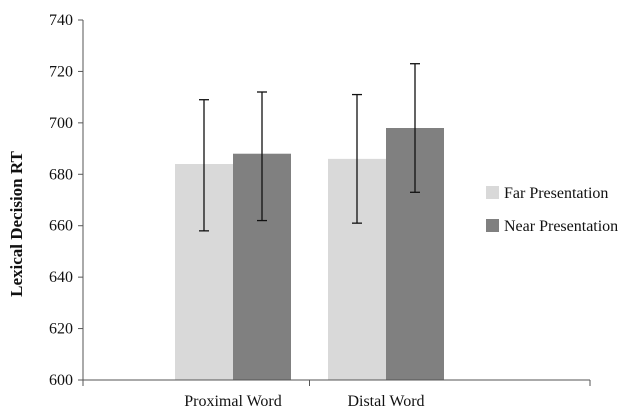 Image resolution: width=644 pixels, height=412 pixels. Describe the element at coordinates (233, 401) in the screenshot. I see `x-category-label: Proximal Word` at that location.